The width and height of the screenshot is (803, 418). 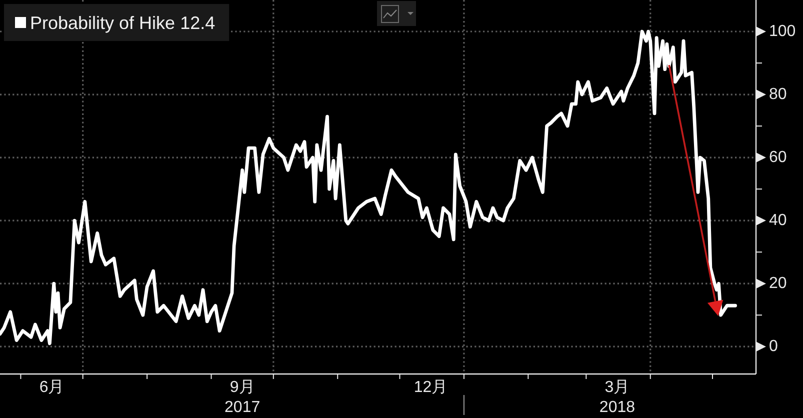 What do you see at coordinates (778, 221) in the screenshot?
I see `y-tick-label: 40` at bounding box center [778, 221].